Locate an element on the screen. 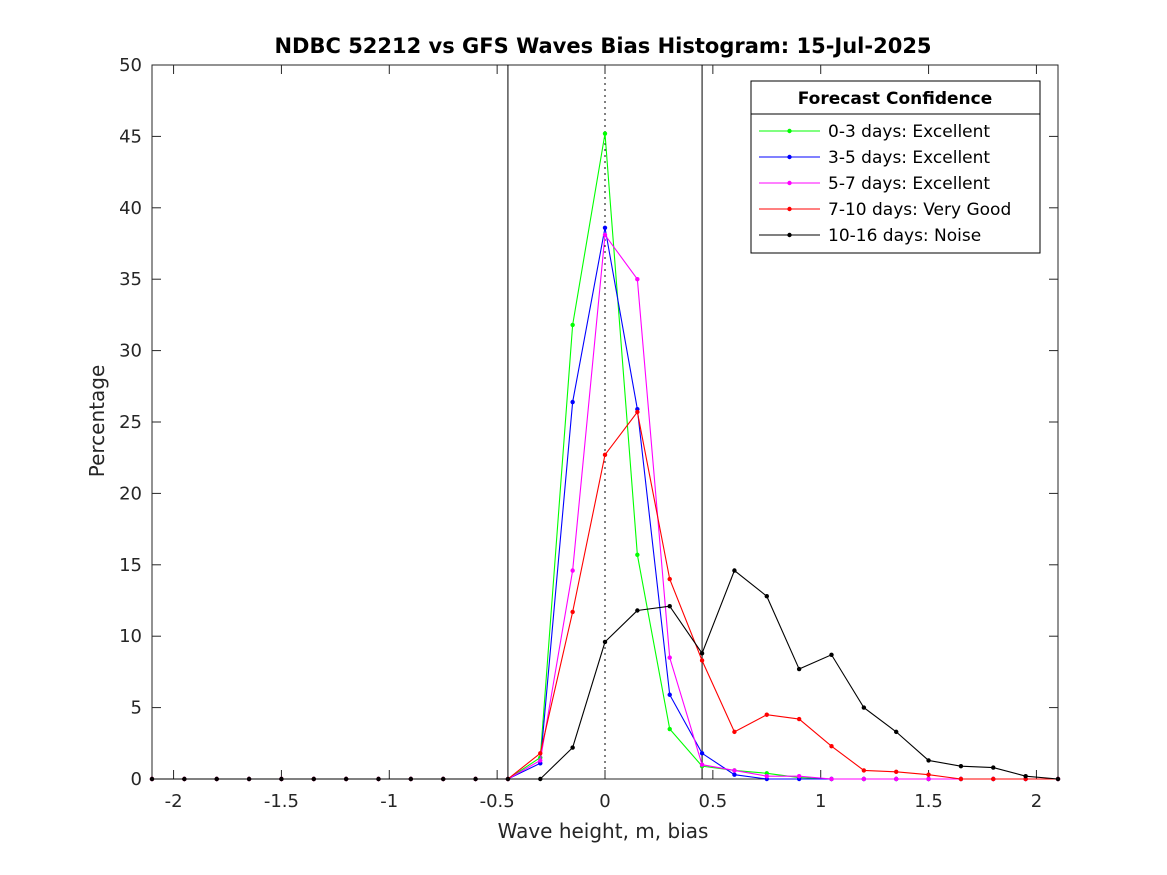 The height and width of the screenshot is (875, 1167). x-axis-label: Wave height, m, bias is located at coordinates (603, 831).